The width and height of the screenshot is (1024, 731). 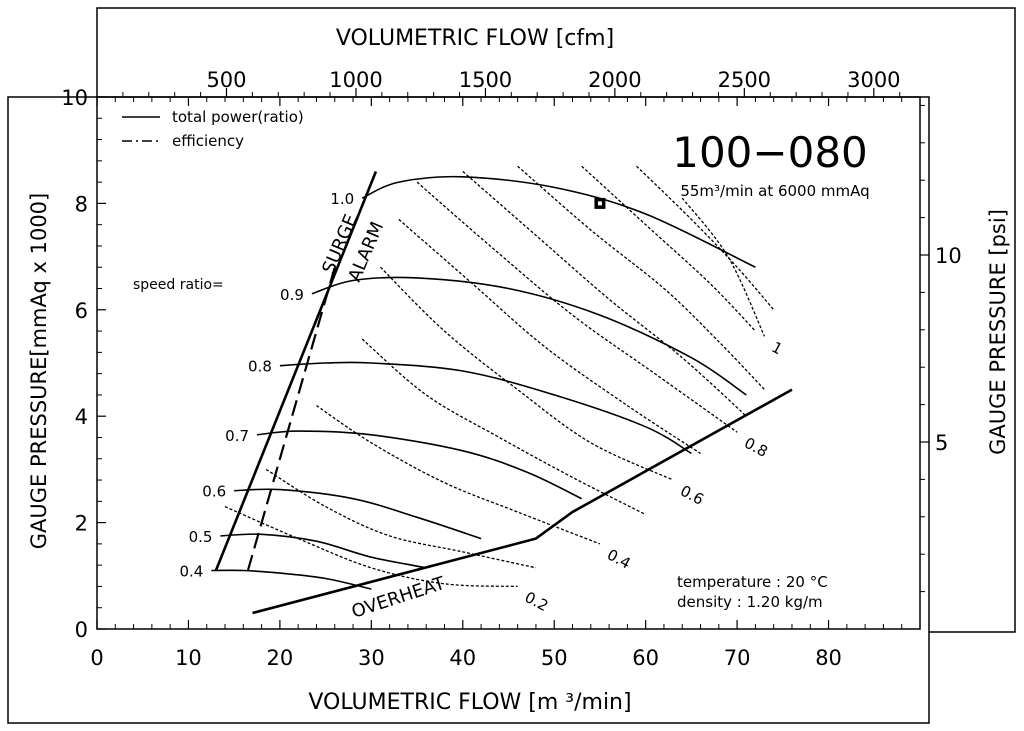 What do you see at coordinates (469, 702) in the screenshot?
I see `x-axis-label: VOLUMETRIC FLOW [m ³/min]` at bounding box center [469, 702].